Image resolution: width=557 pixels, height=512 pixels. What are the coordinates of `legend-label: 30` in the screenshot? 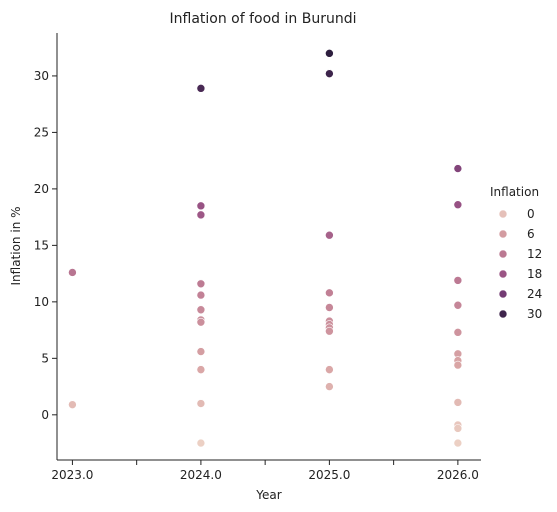 It's located at (534, 314).